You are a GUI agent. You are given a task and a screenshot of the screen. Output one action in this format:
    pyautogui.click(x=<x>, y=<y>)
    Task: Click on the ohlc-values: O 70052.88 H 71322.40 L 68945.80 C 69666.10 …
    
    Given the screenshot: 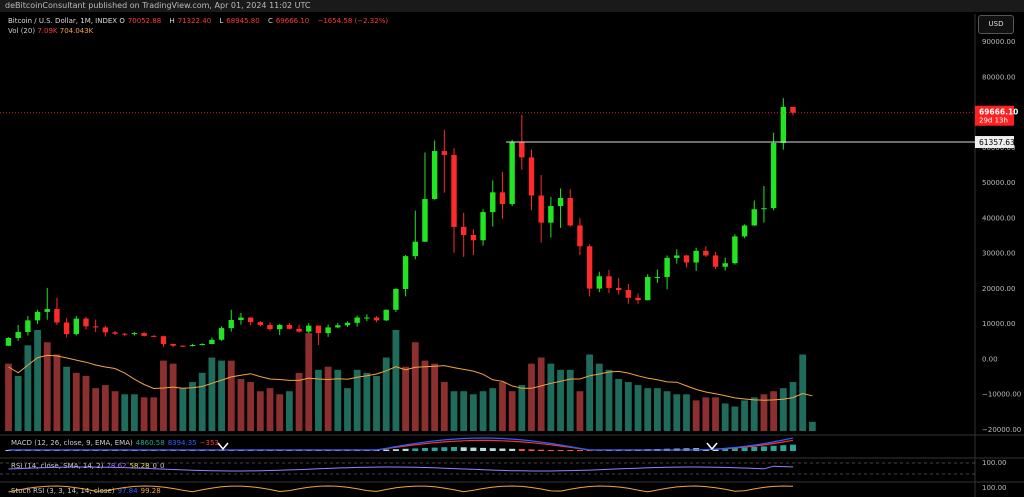 What is the action you would take?
    pyautogui.click(x=254, y=21)
    